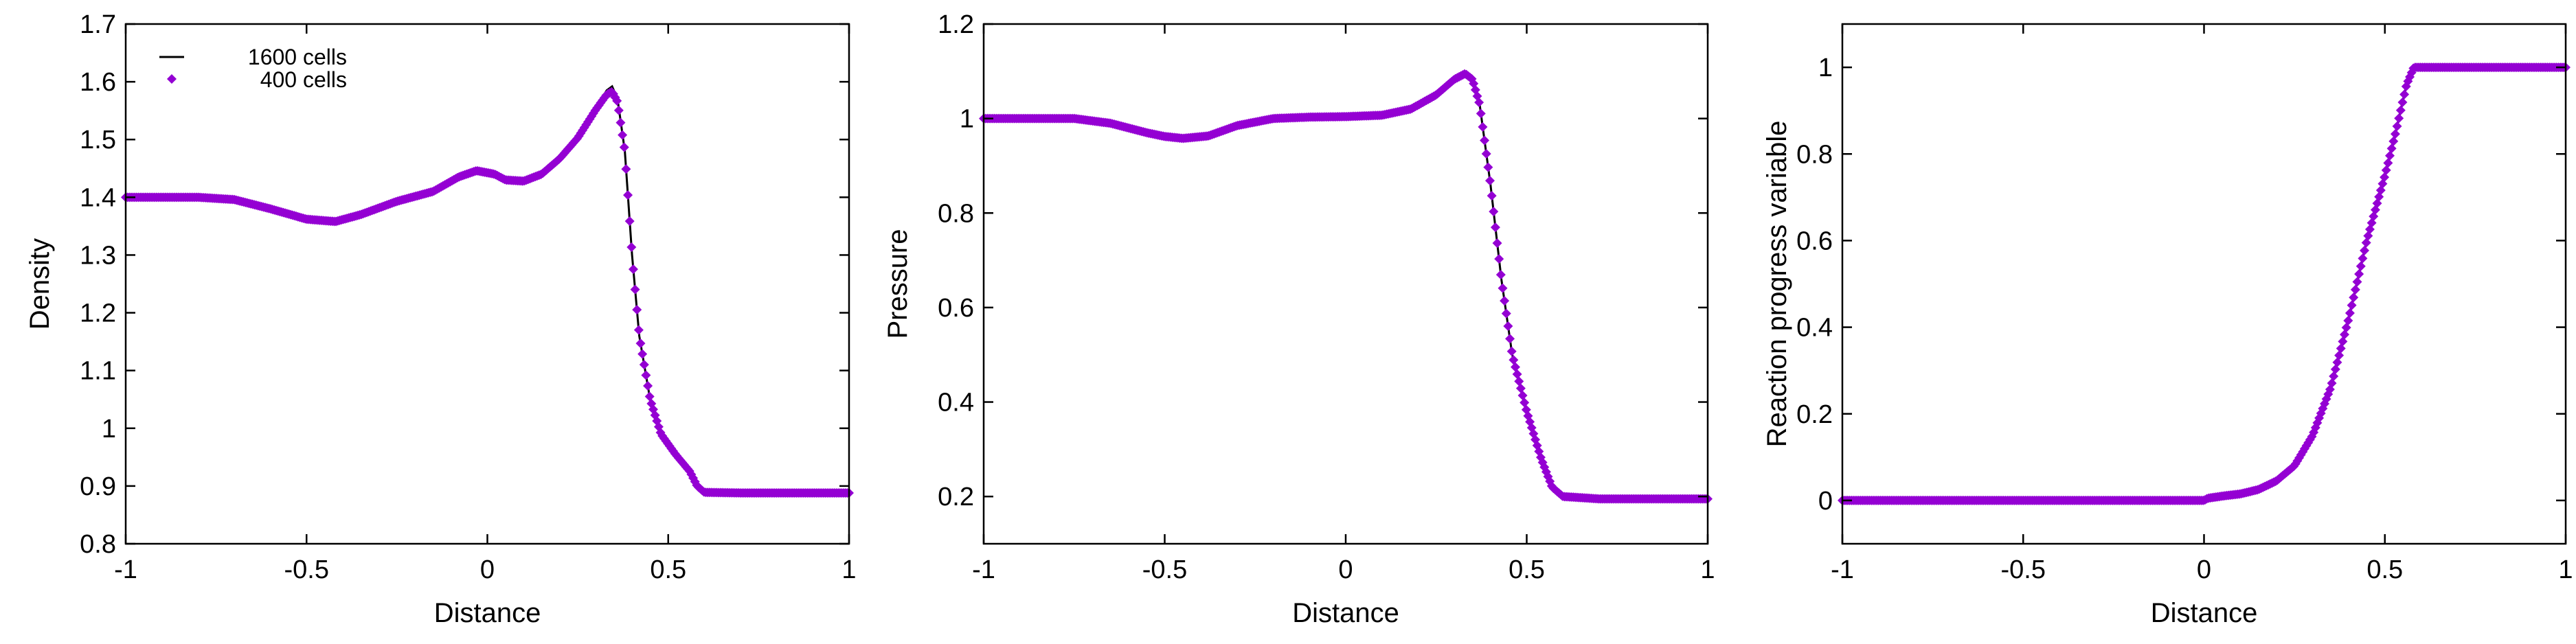 This screenshot has height=644, width=2576. Describe the element at coordinates (98, 140) in the screenshot. I see `y-tick-label: 1.5` at that location.